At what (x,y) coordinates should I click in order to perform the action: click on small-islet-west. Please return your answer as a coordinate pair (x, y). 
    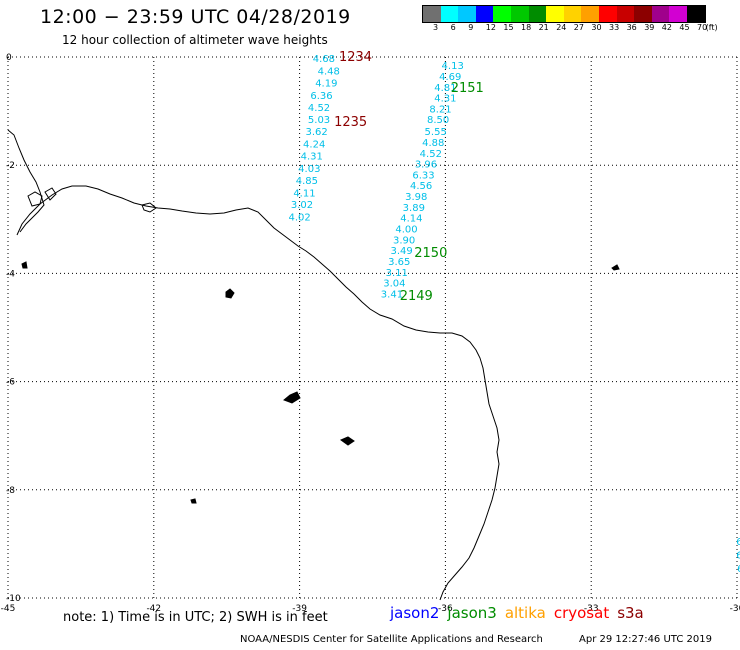
    Looking at the image, I should click on (24, 265).